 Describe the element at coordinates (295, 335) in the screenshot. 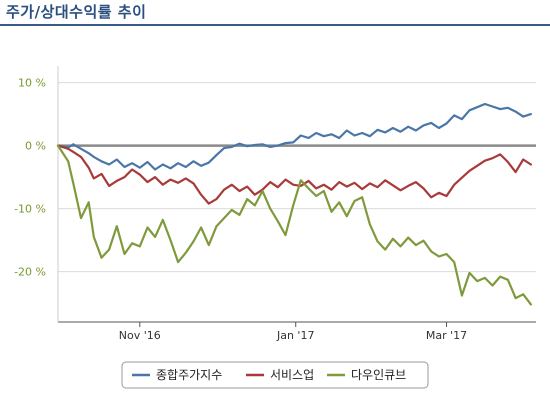

I see `x-tick-label: Jan '17` at that location.